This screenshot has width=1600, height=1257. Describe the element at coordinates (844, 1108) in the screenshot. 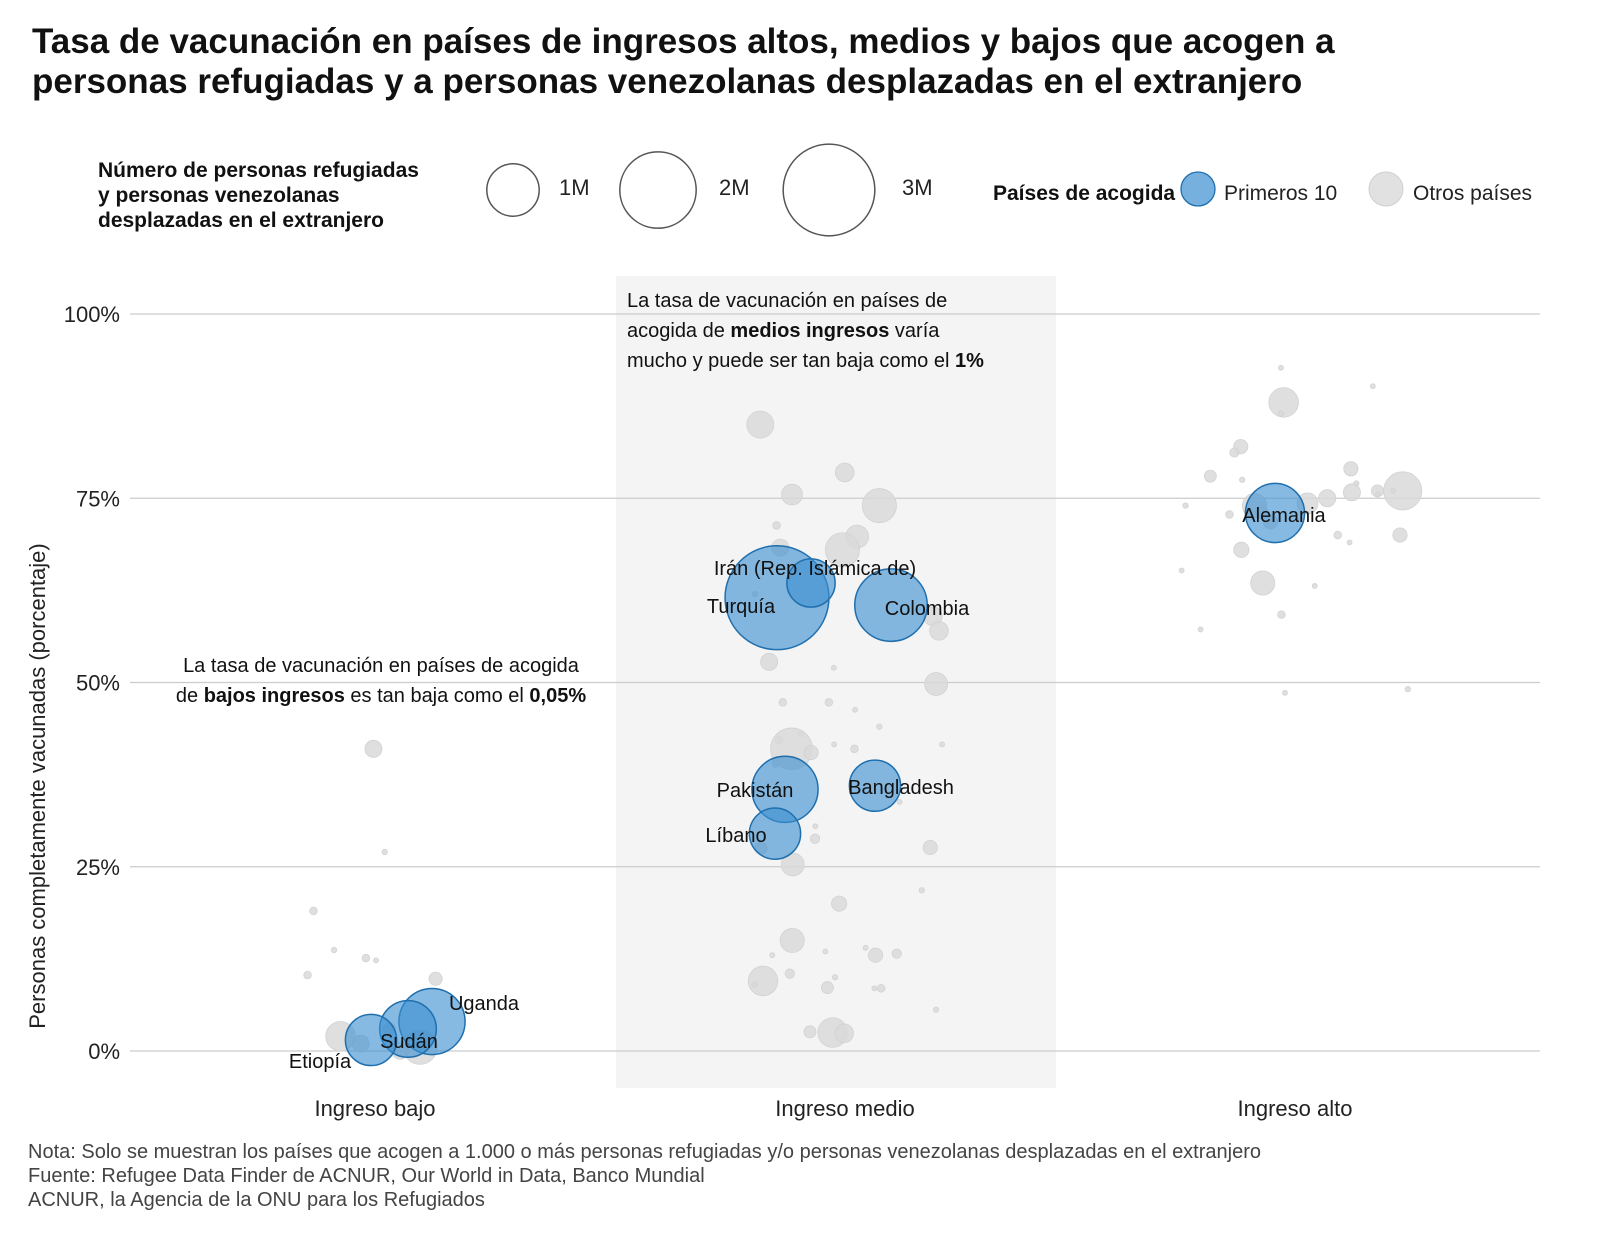

I see `x-tick-label: Ingreso medio` at that location.